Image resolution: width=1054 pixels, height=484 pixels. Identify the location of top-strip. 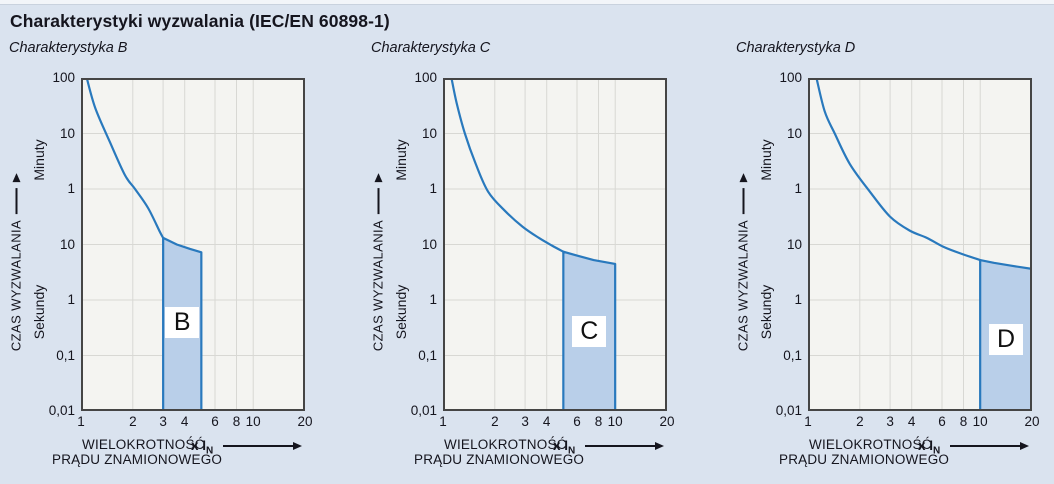
(527, 2).